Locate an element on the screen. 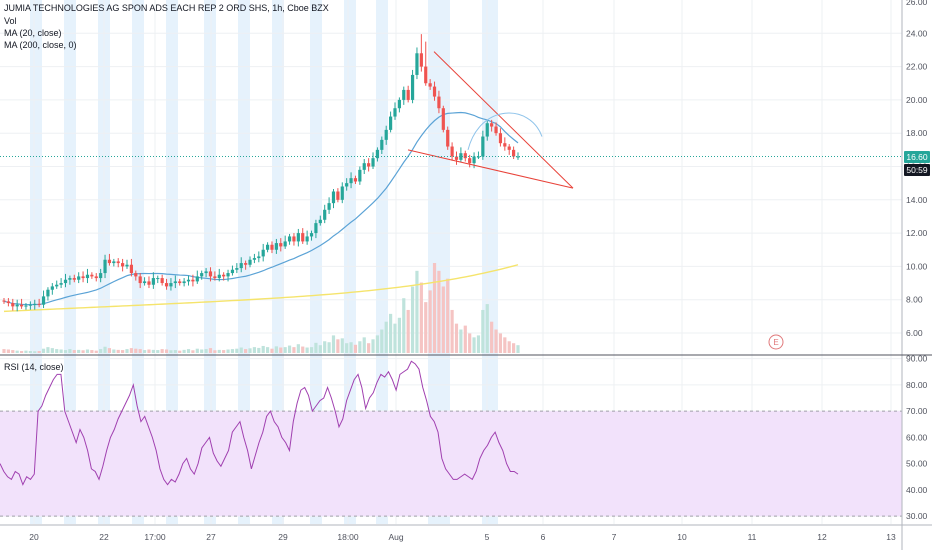 This screenshot has width=932, height=555. y-tick-label-4: 18.00 is located at coordinates (917, 133).